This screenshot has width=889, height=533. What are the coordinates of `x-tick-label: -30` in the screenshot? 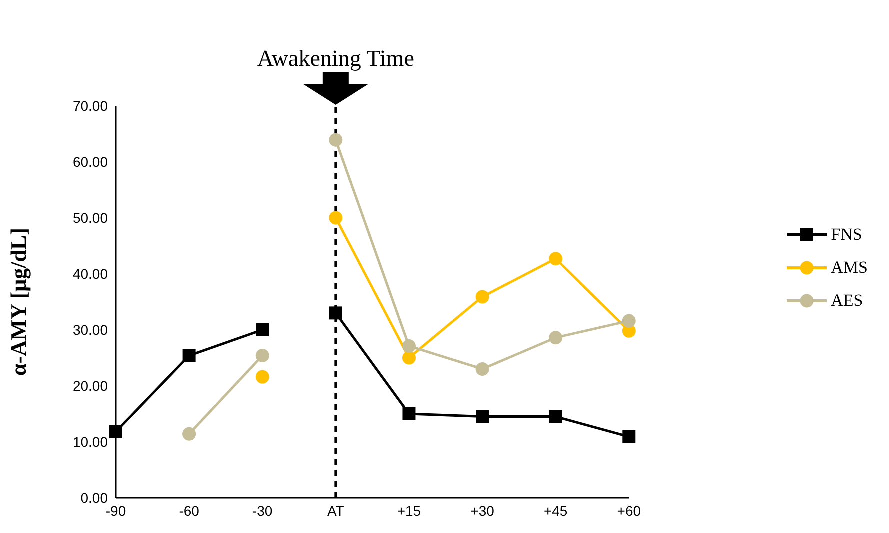 It's located at (262, 510).